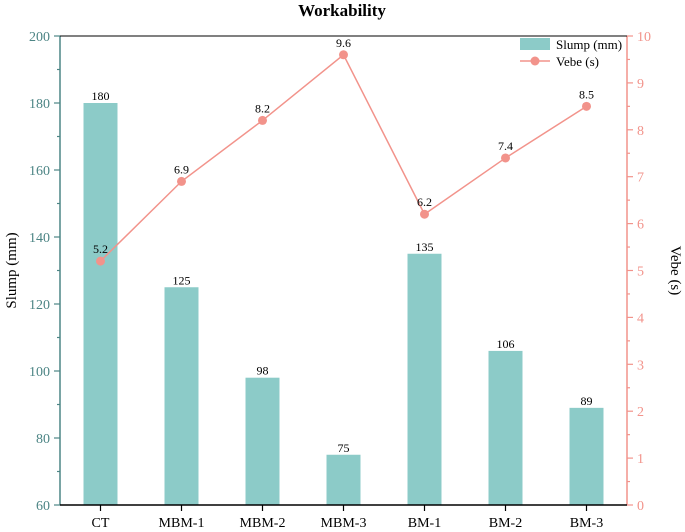 Image resolution: width=685 pixels, height=532 pixels. What do you see at coordinates (640, 225) in the screenshot?
I see `right-tick-label: 6` at bounding box center [640, 225].